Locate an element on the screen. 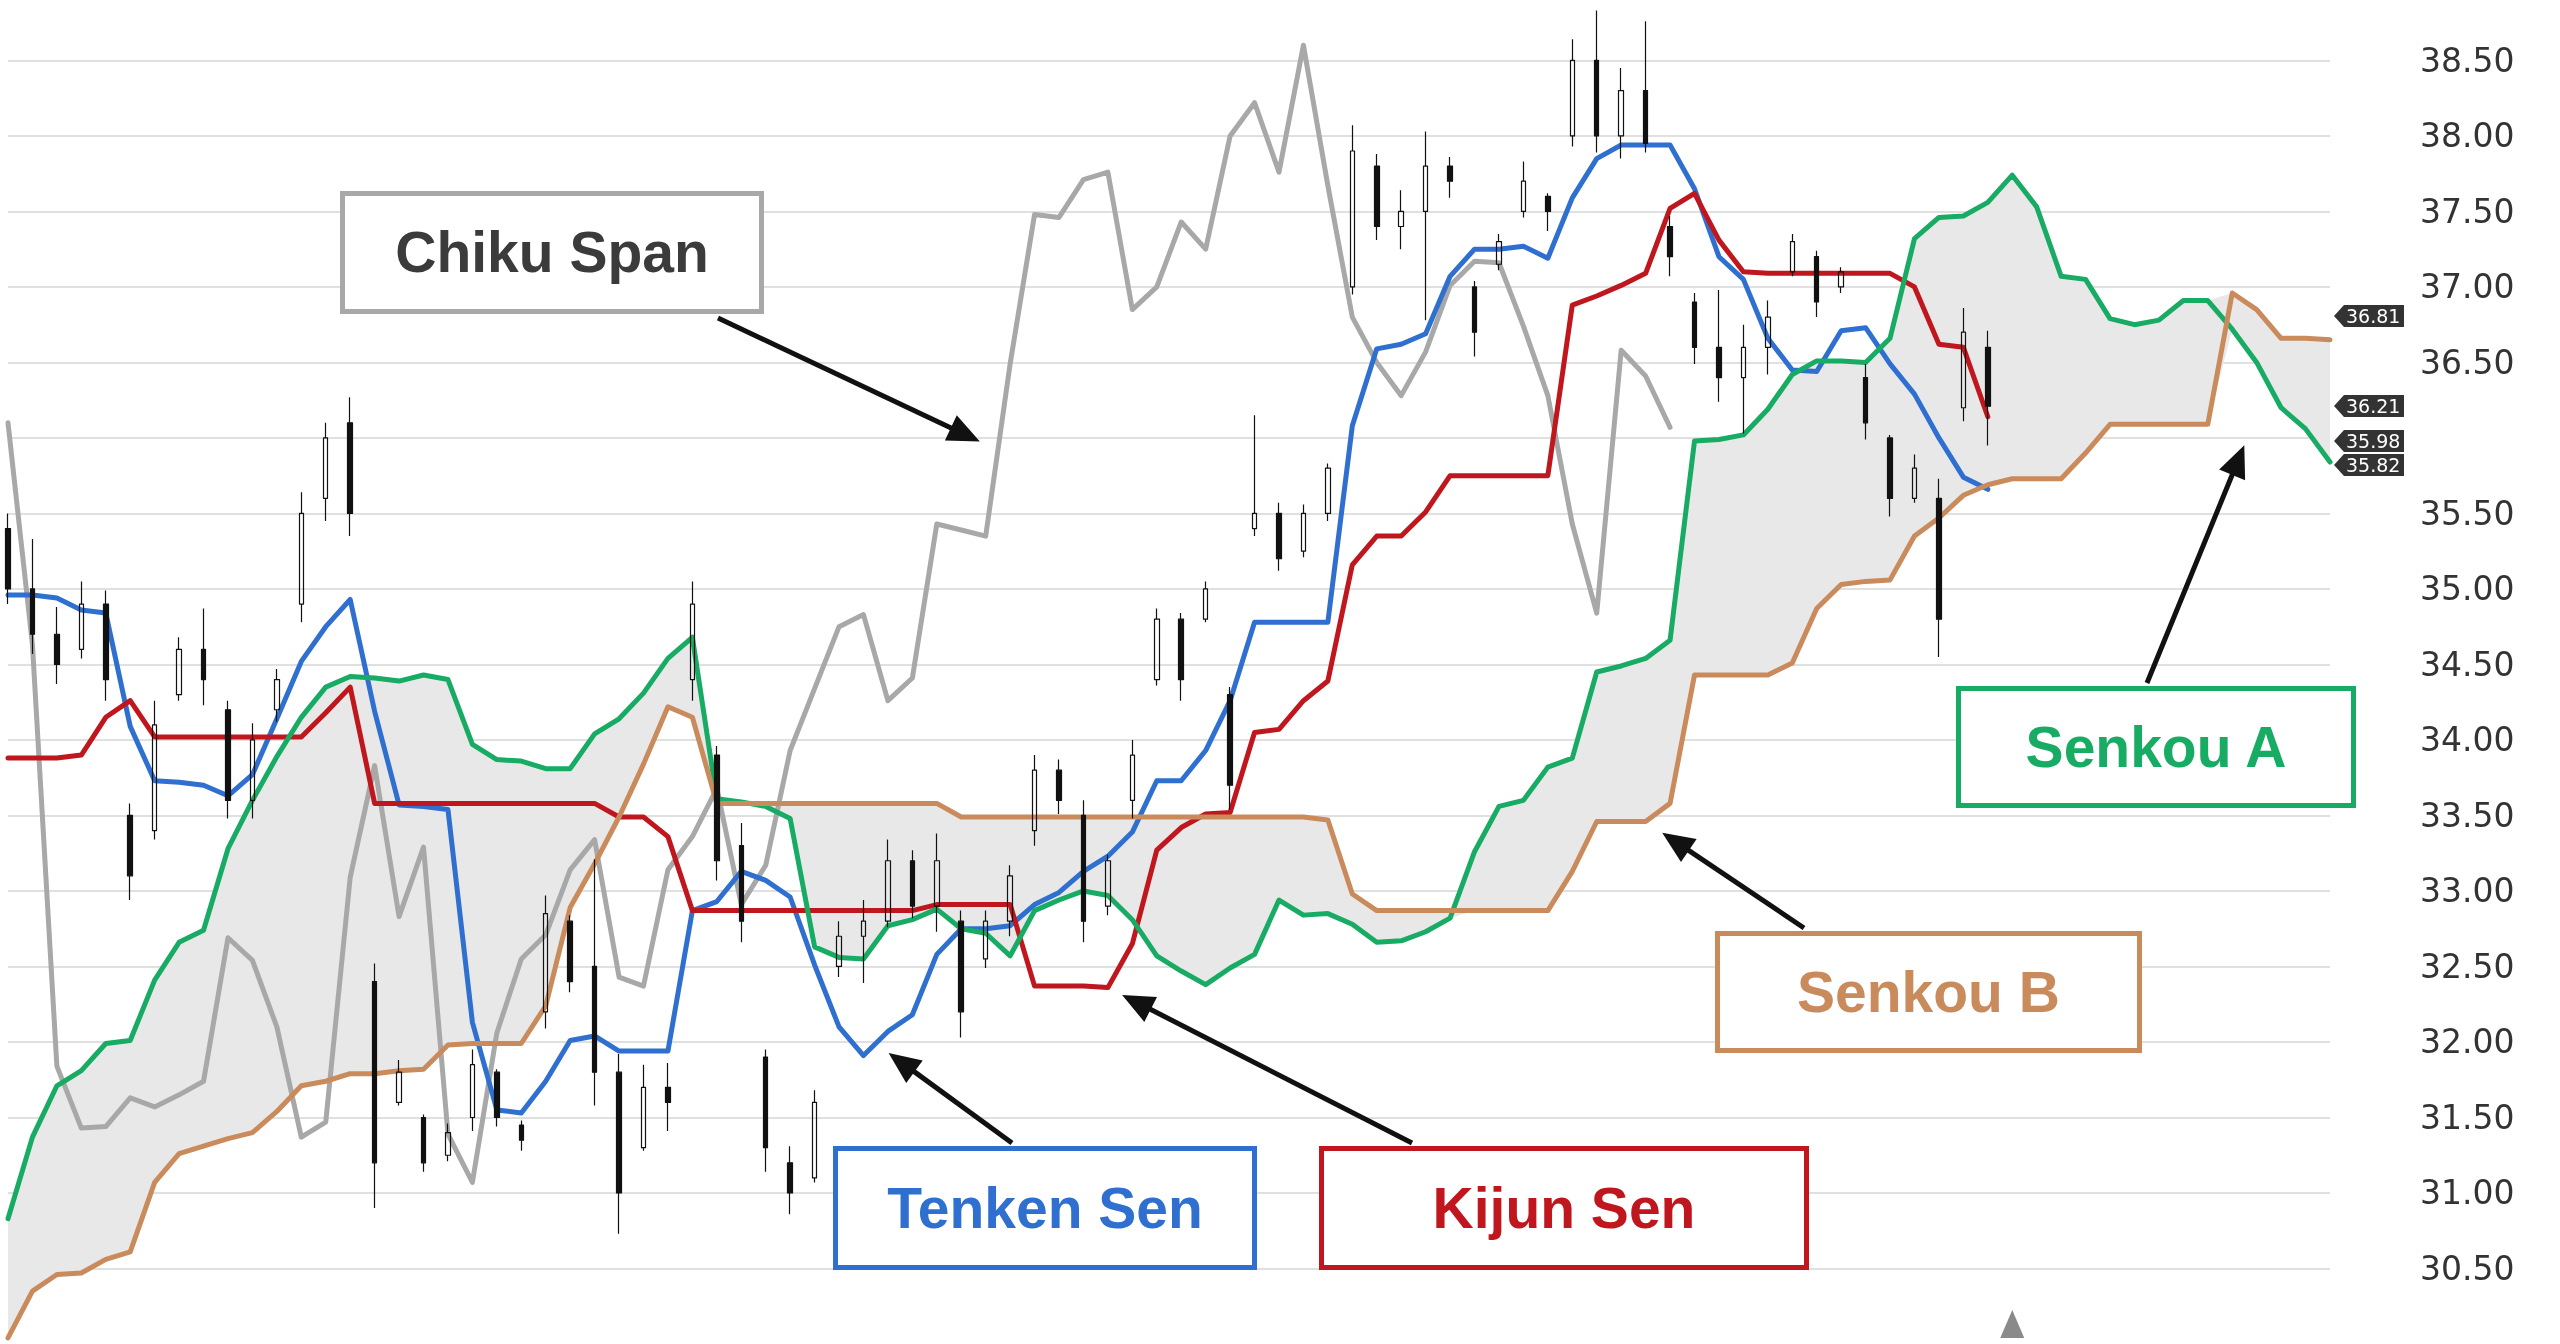  text: 35.98 is located at coordinates (2369, 441).